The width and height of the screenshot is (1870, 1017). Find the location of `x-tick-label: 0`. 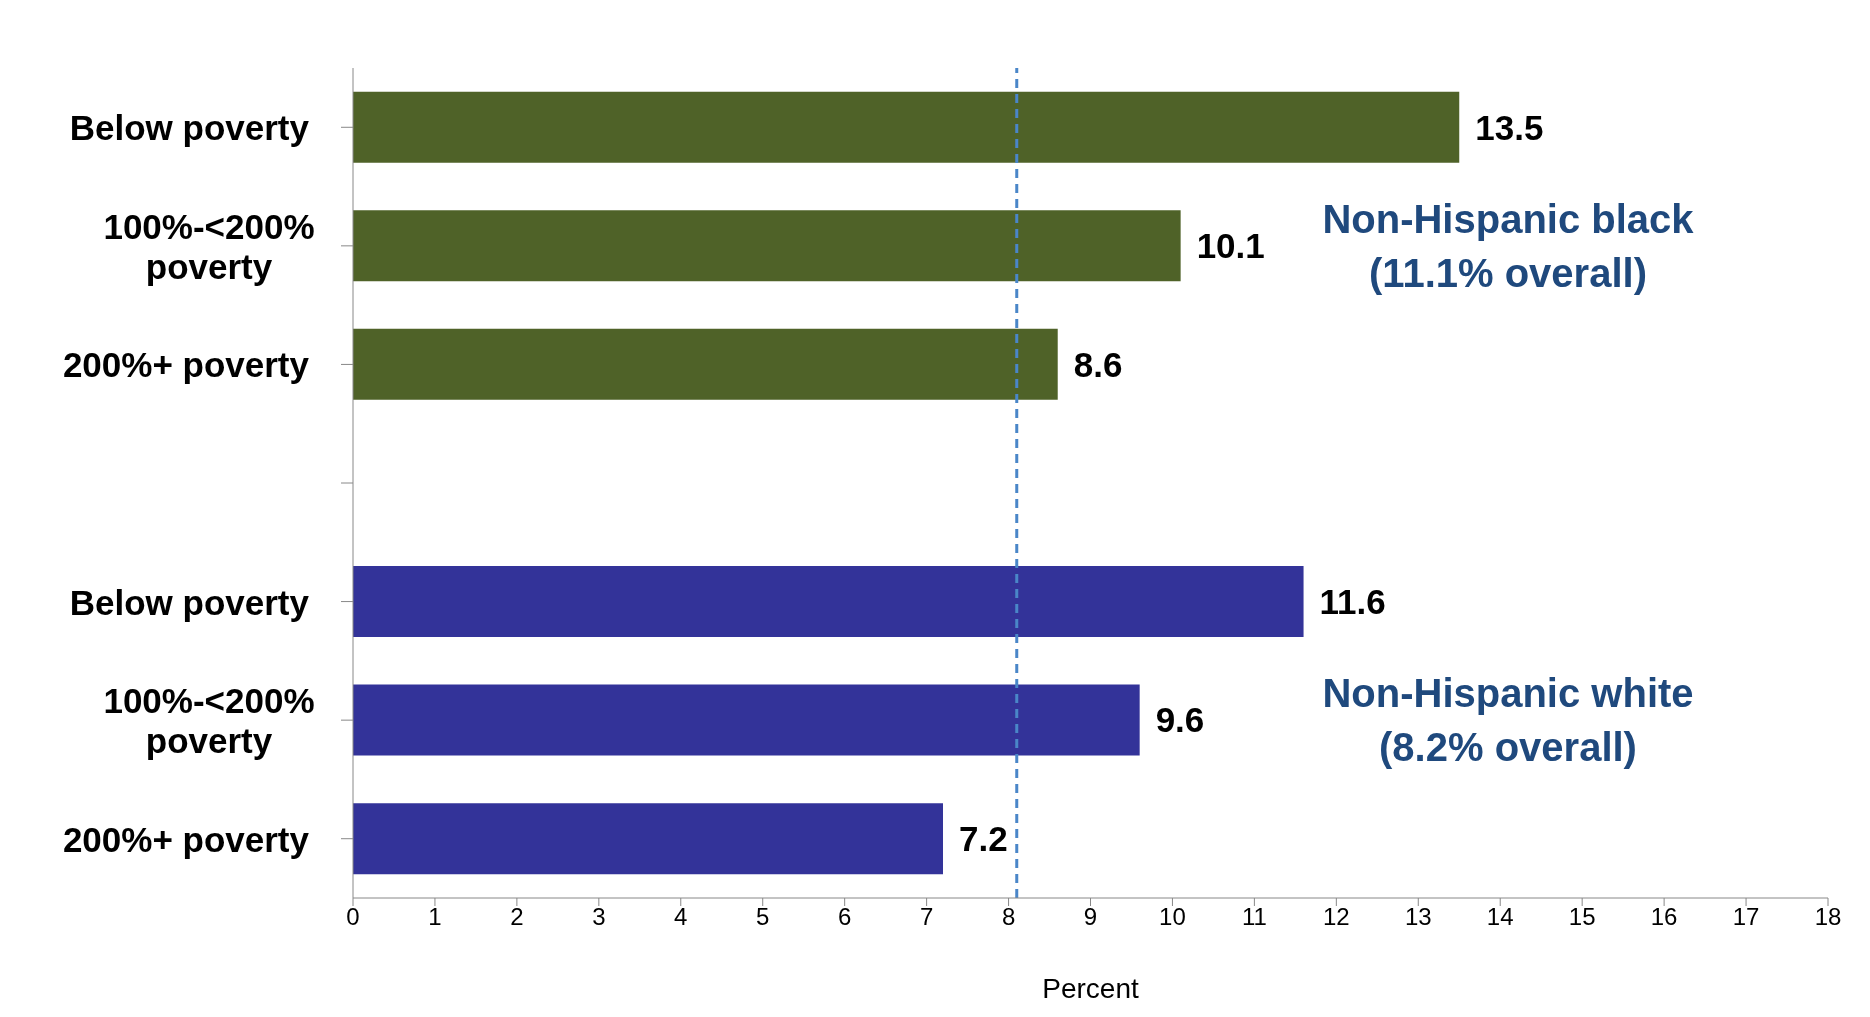

x-tick-label: 0 is located at coordinates (353, 917).